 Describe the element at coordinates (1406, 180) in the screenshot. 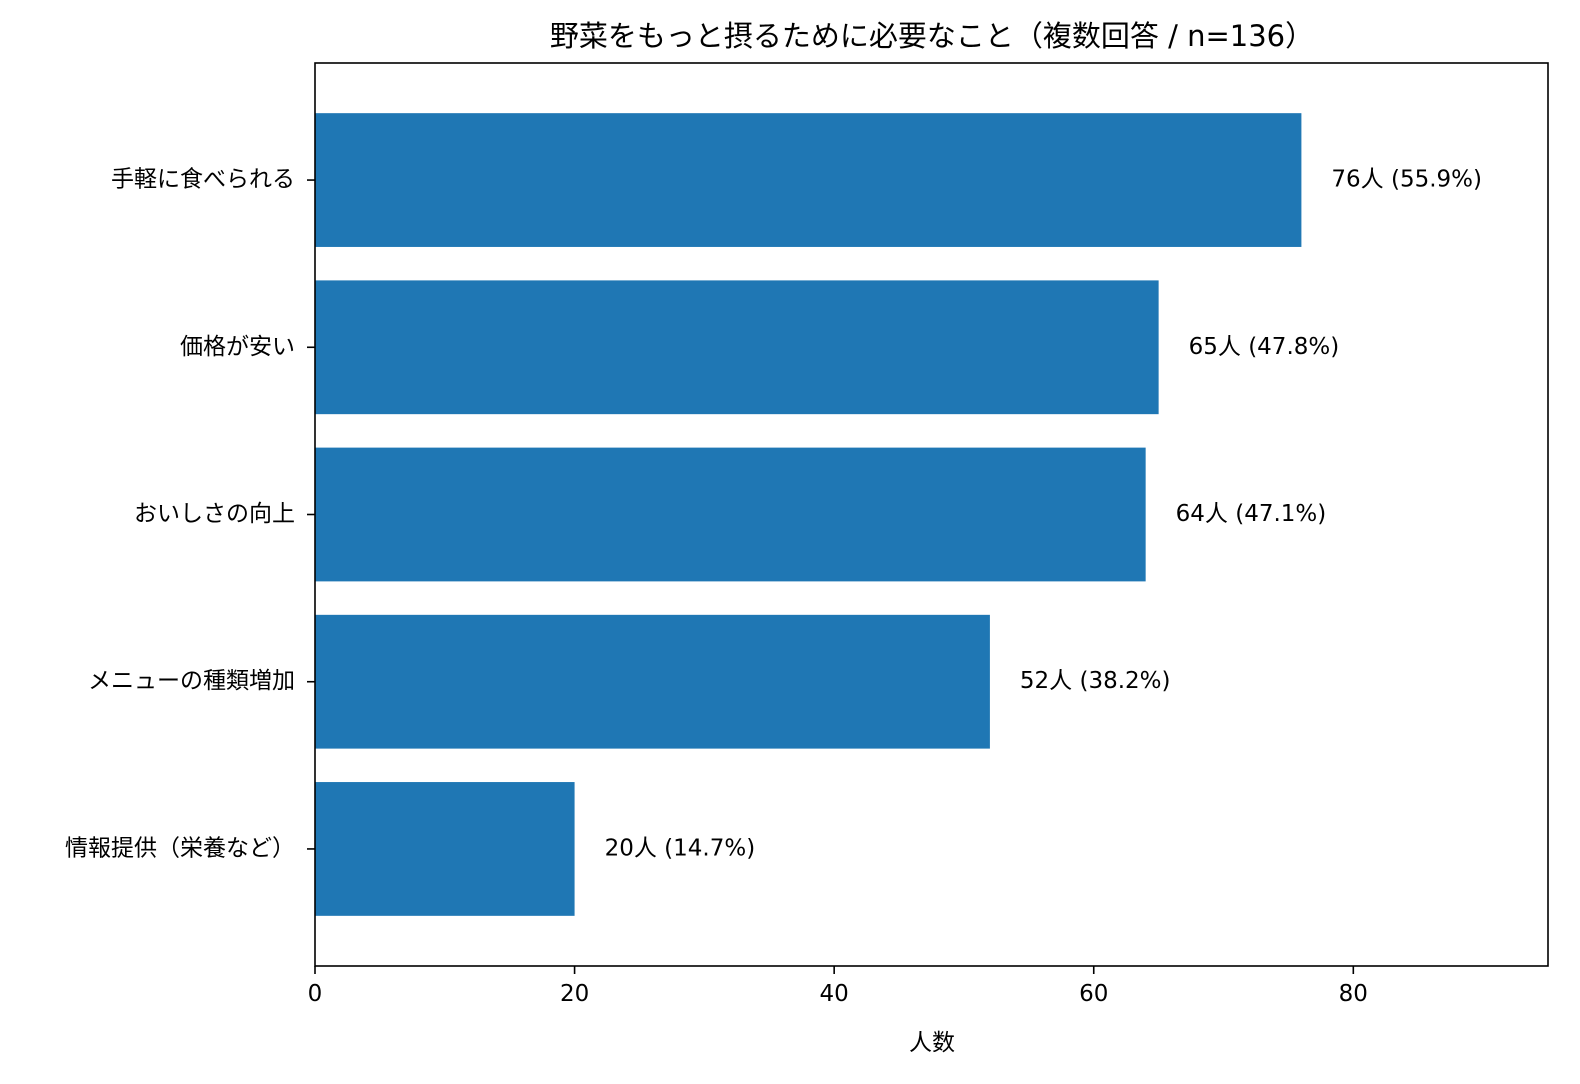

I see `bar-value-label: 76人 (55.9%)` at that location.